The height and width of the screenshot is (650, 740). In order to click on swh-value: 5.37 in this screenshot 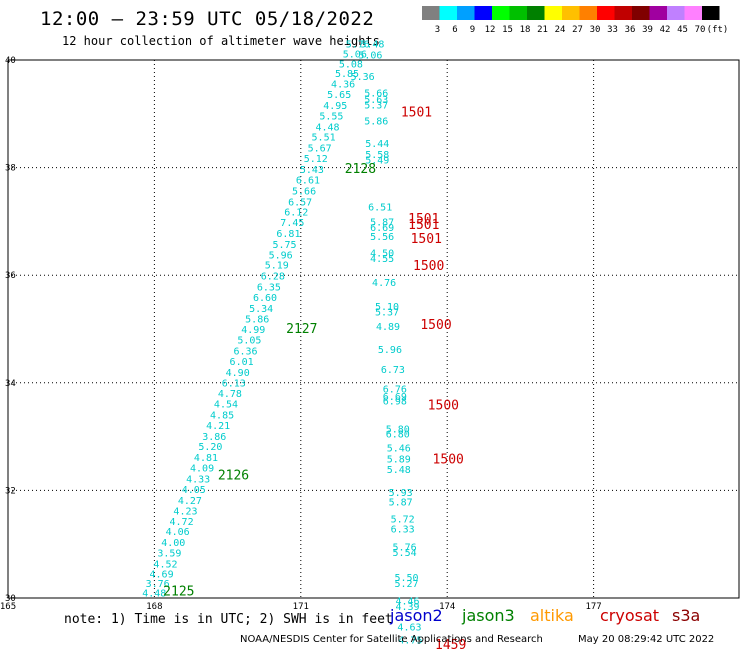, I will do `click(387, 313)`.